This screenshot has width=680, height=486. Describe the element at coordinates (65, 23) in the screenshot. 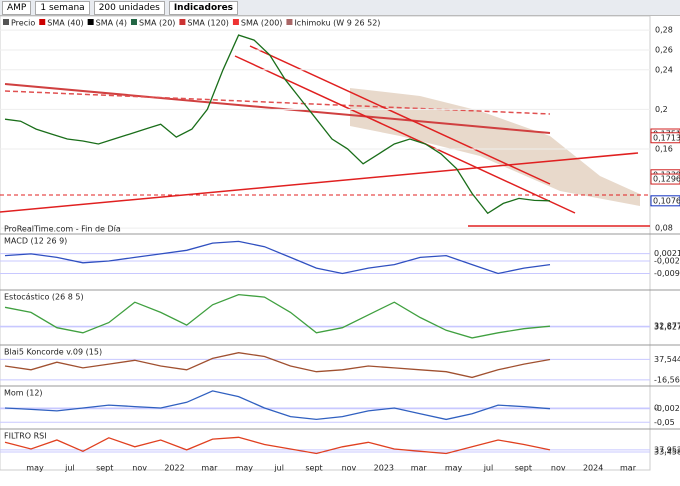

I see `legend-entry: SMA (40)` at that location.